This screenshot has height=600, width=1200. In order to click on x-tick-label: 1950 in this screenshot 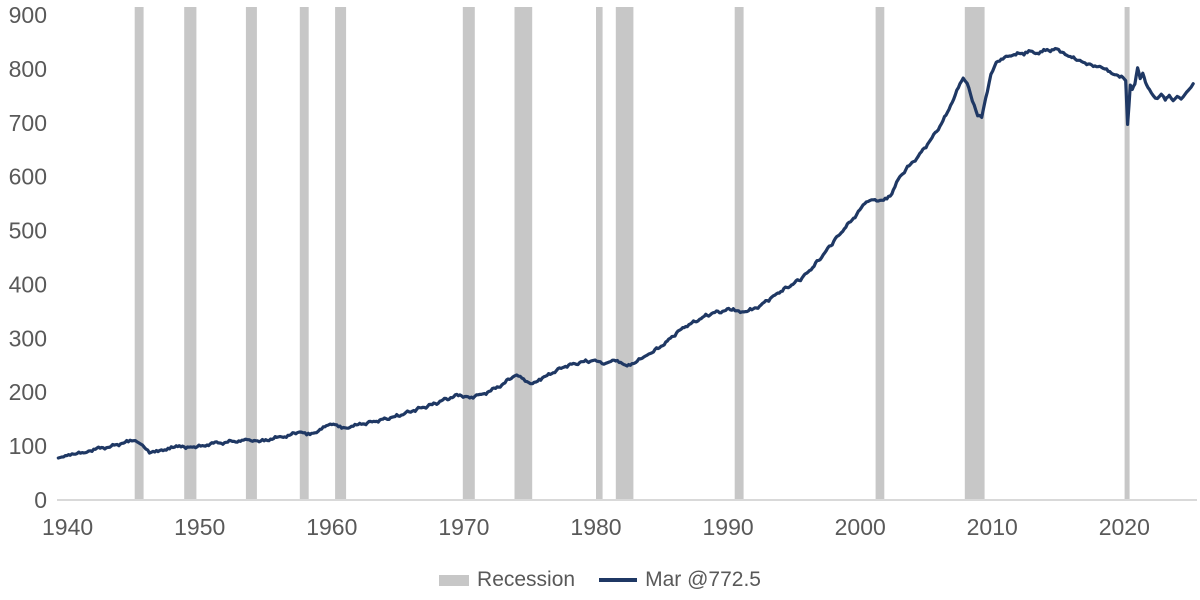, I will do `click(199, 527)`.